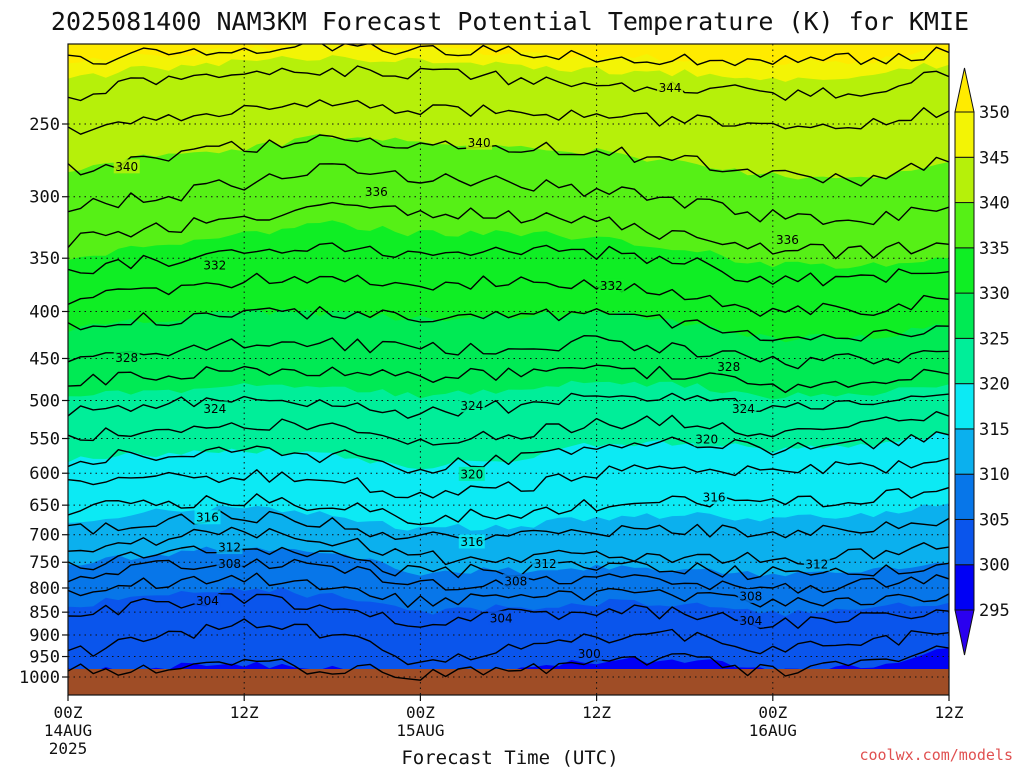 The height and width of the screenshot is (768, 1024). Describe the element at coordinates (994, 158) in the screenshot. I see `colorbar-label: 345` at that location.